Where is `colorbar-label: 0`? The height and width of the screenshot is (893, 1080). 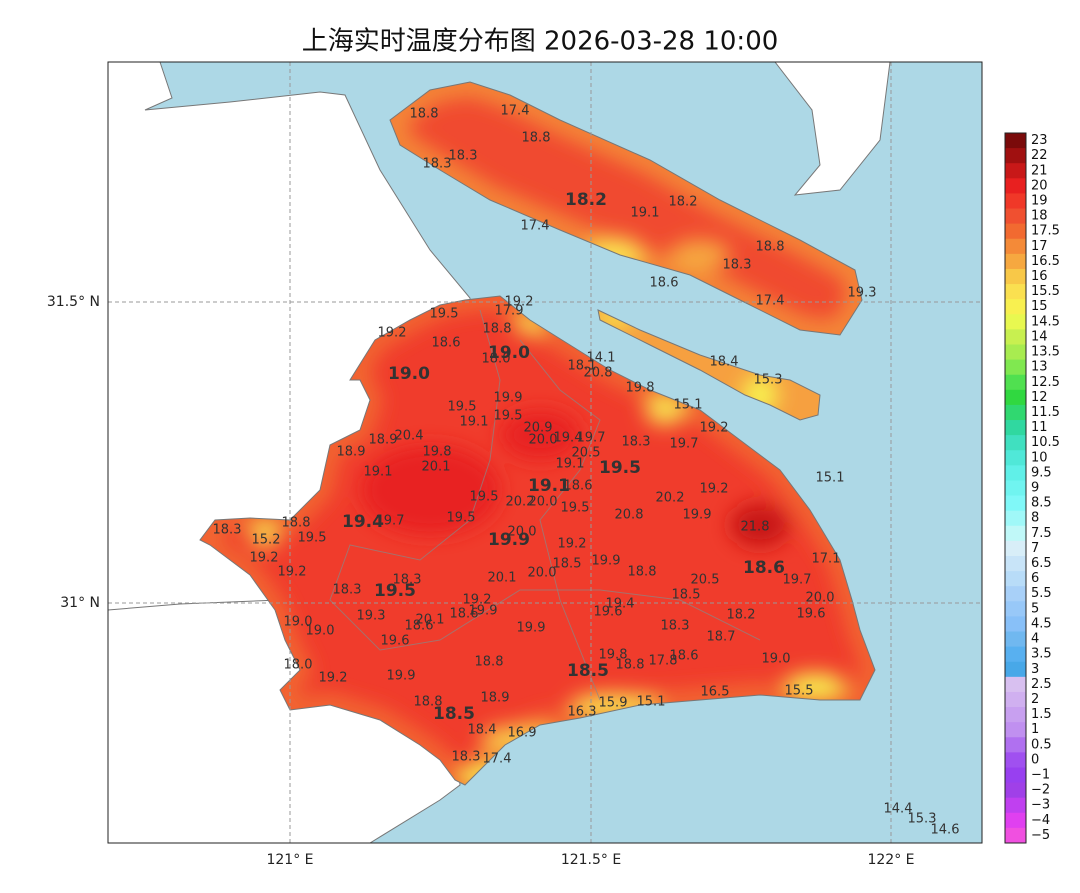
colorbar-label: 0 is located at coordinates (1035, 759).